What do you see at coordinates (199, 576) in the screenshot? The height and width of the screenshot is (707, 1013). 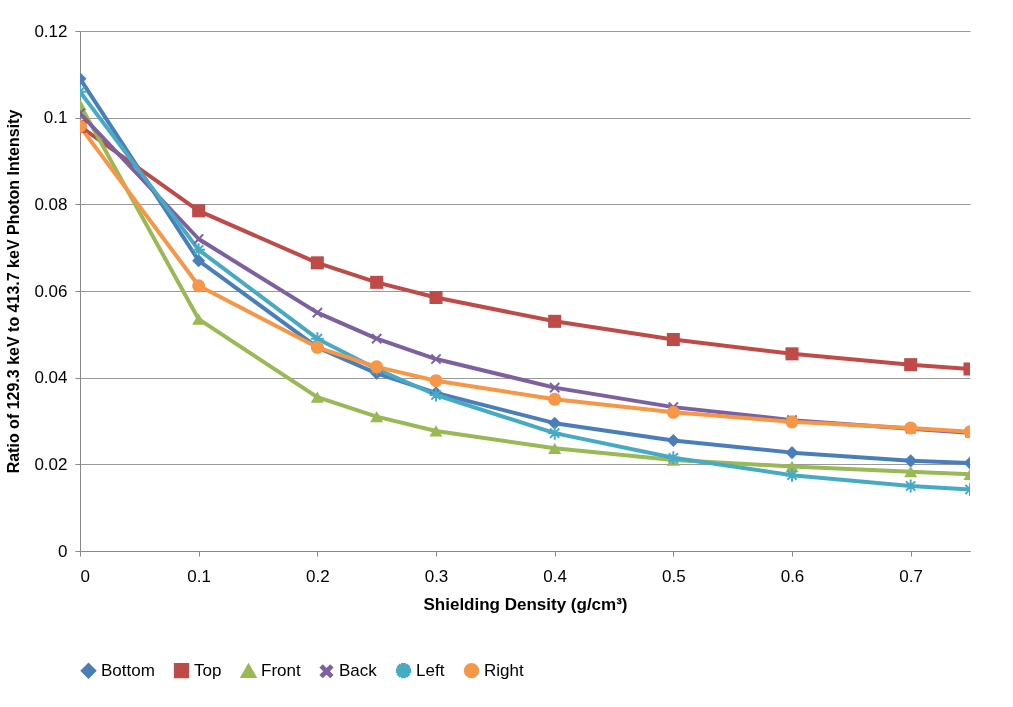 I see `x-tick-label: 0.1` at bounding box center [199, 576].